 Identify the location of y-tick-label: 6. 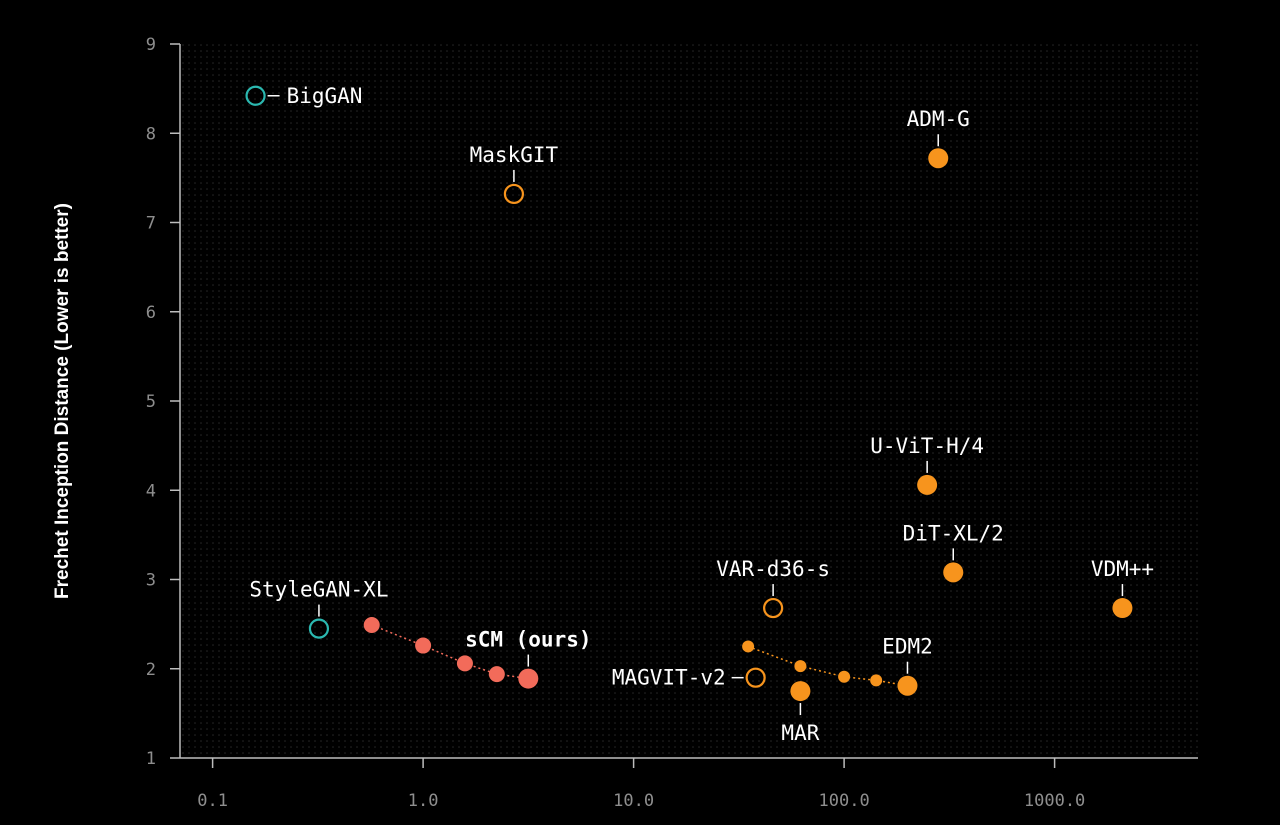
(151, 313).